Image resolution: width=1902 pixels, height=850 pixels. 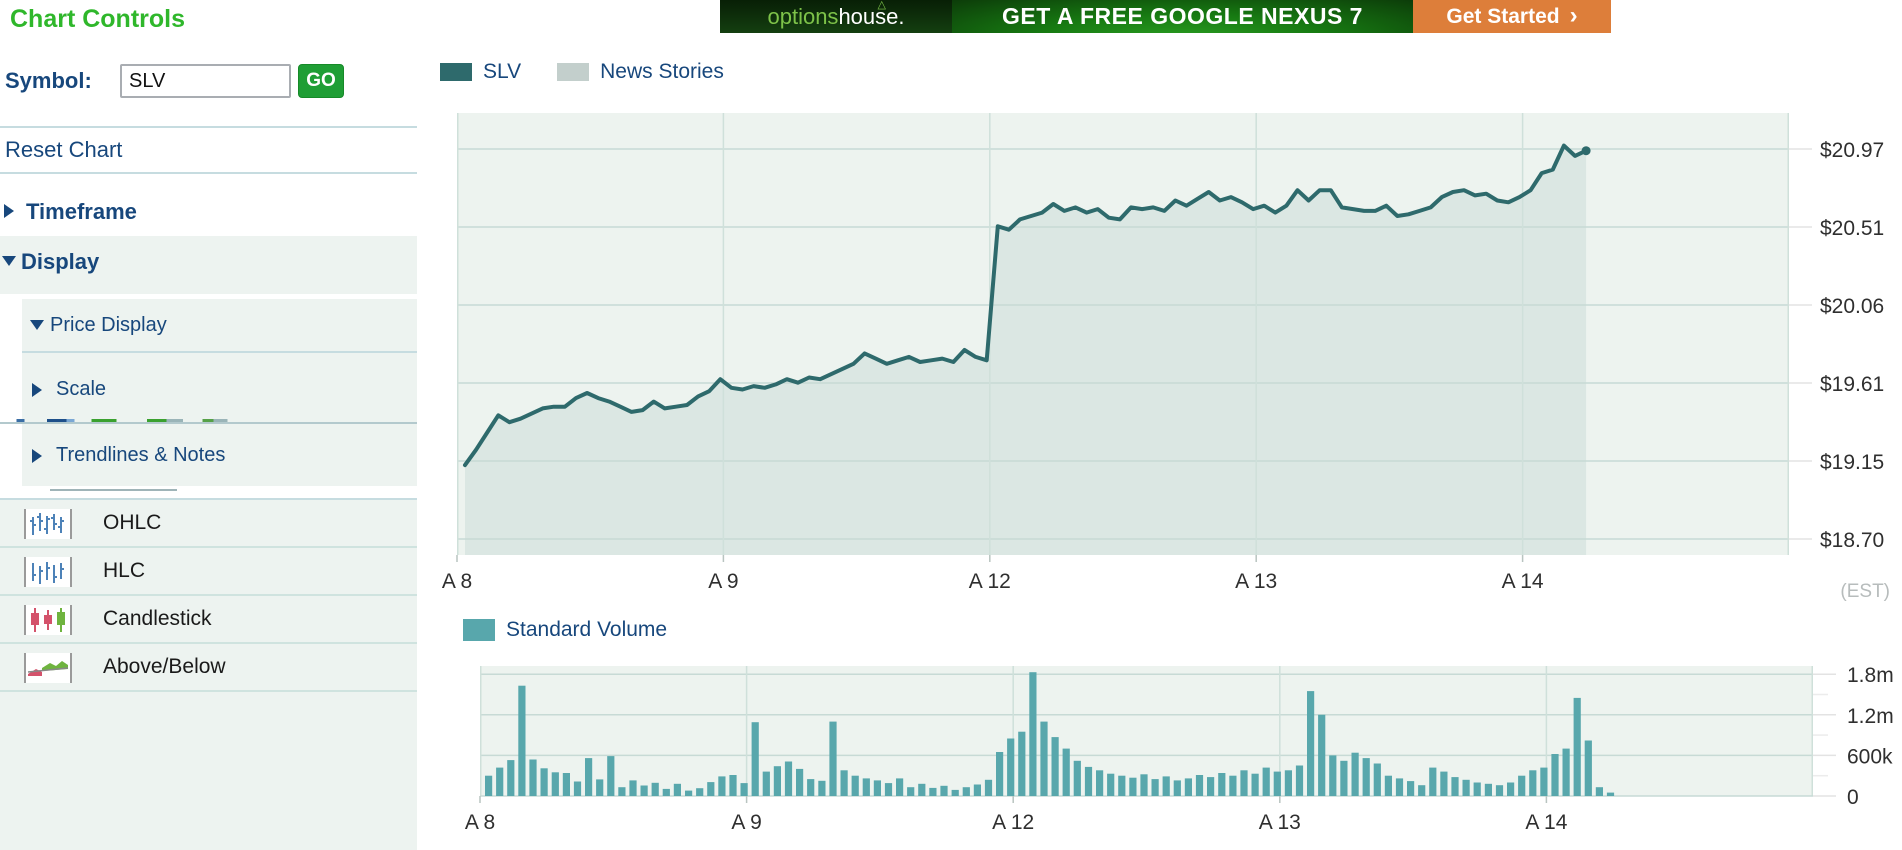 What do you see at coordinates (97, 19) in the screenshot?
I see `page-title: Chart Controls` at bounding box center [97, 19].